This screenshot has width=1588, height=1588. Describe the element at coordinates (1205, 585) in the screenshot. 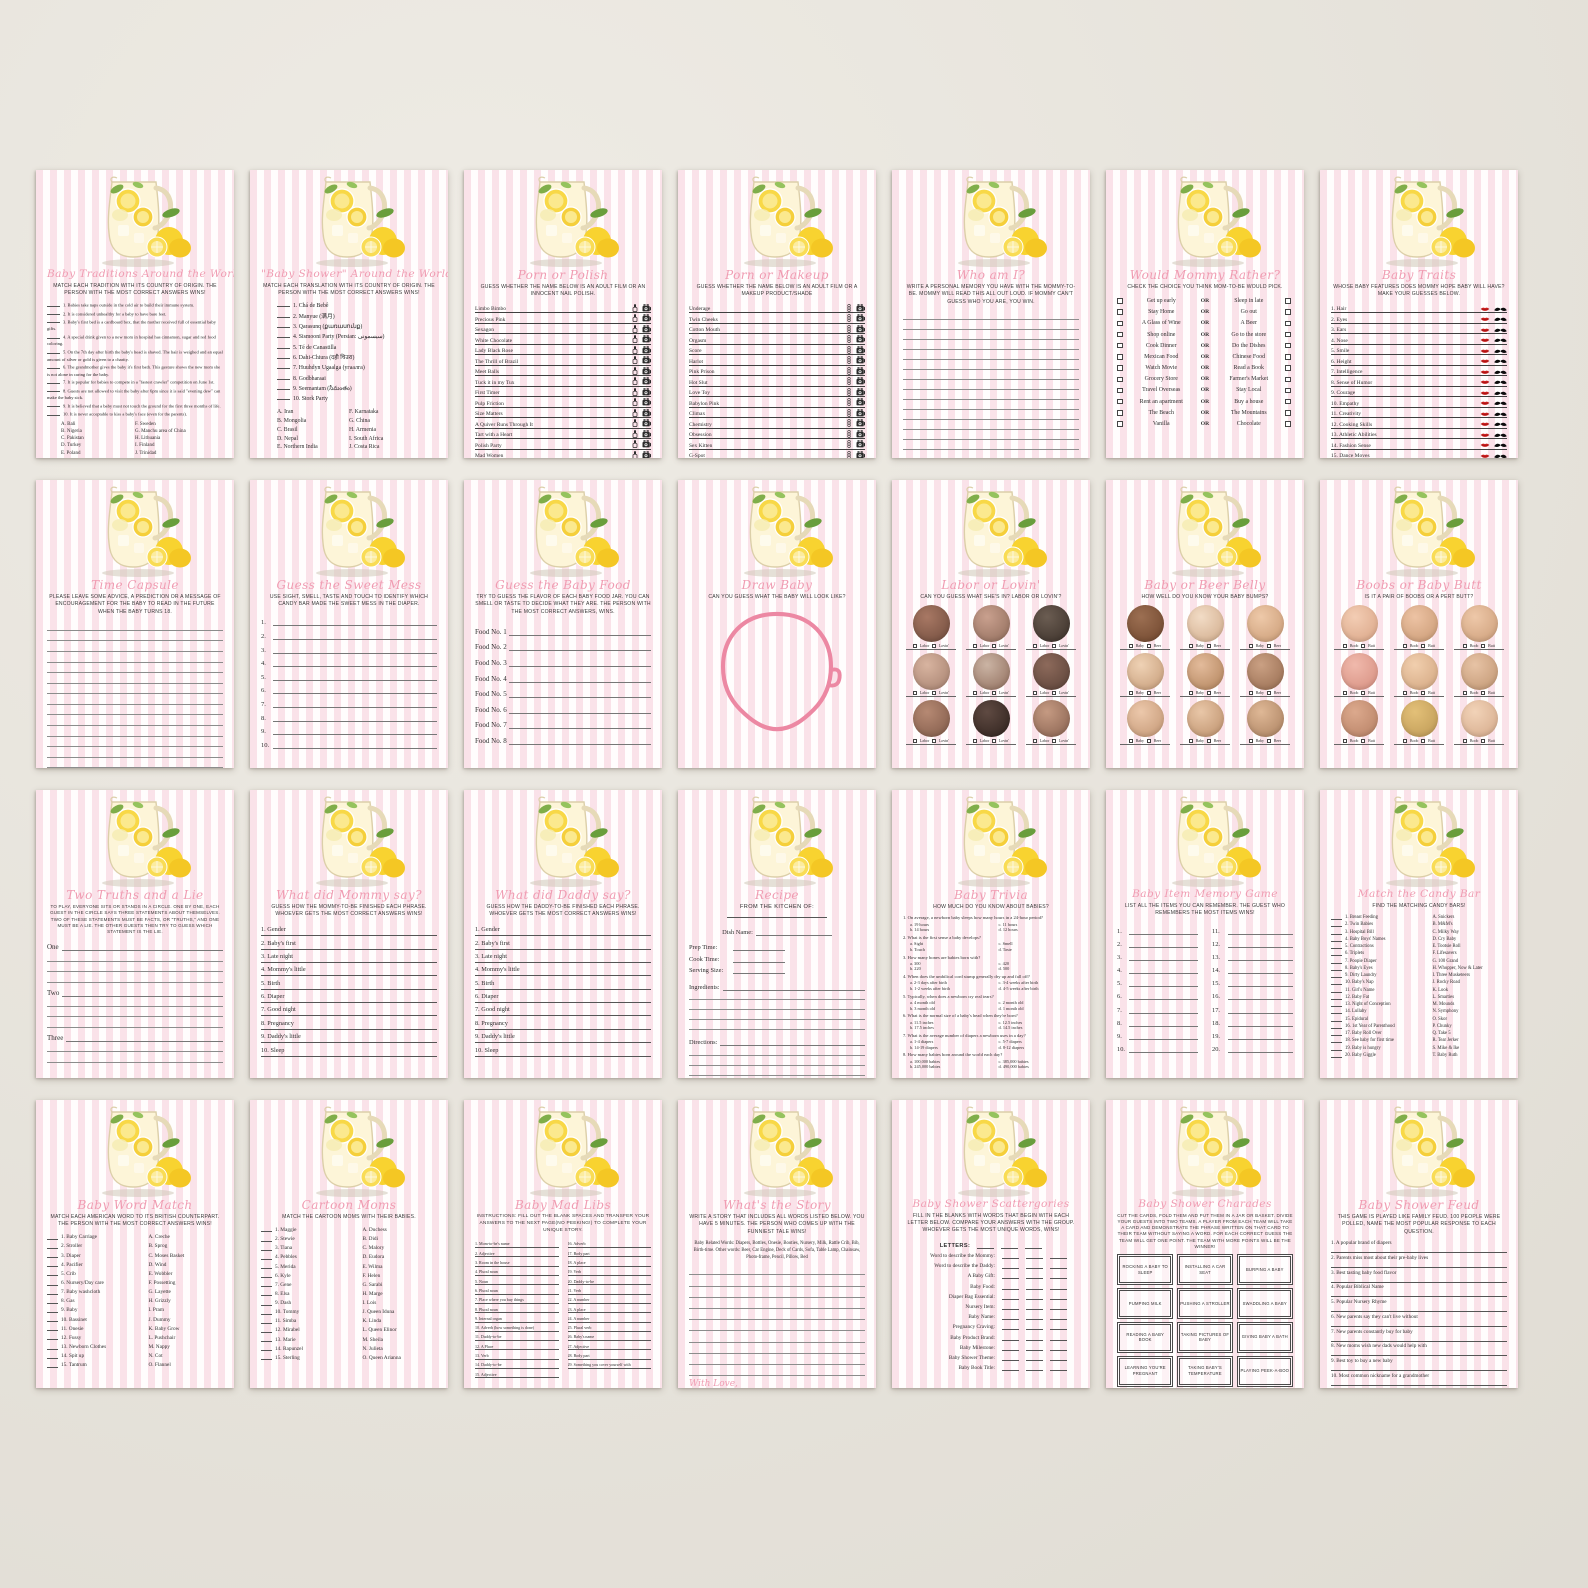

I see `card-title: Baby or Beer Belly` at that location.